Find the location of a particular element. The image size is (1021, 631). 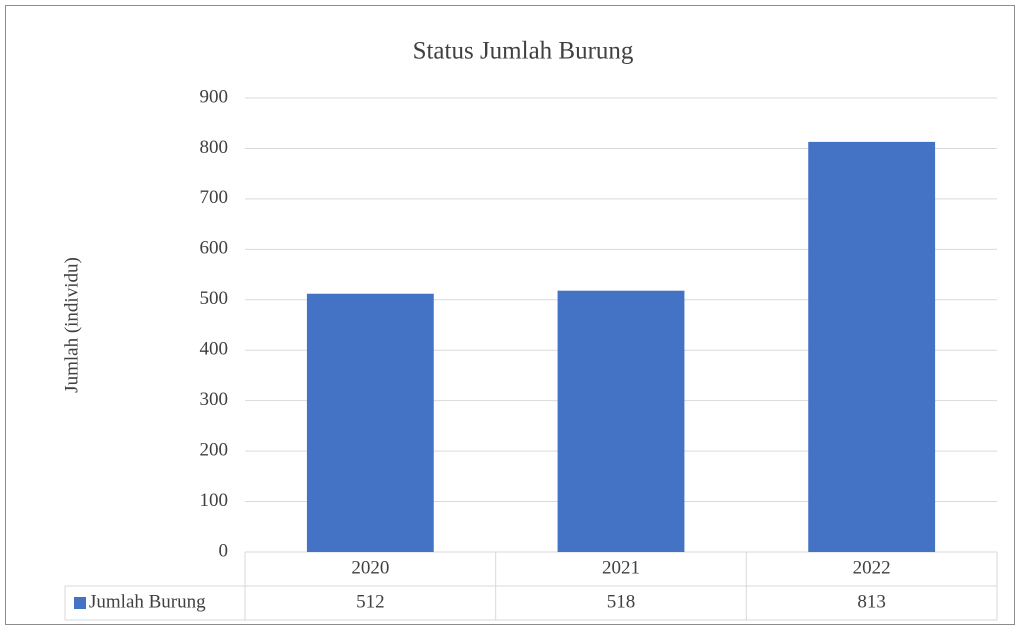

y-tick-label: 0 is located at coordinates (224, 550).